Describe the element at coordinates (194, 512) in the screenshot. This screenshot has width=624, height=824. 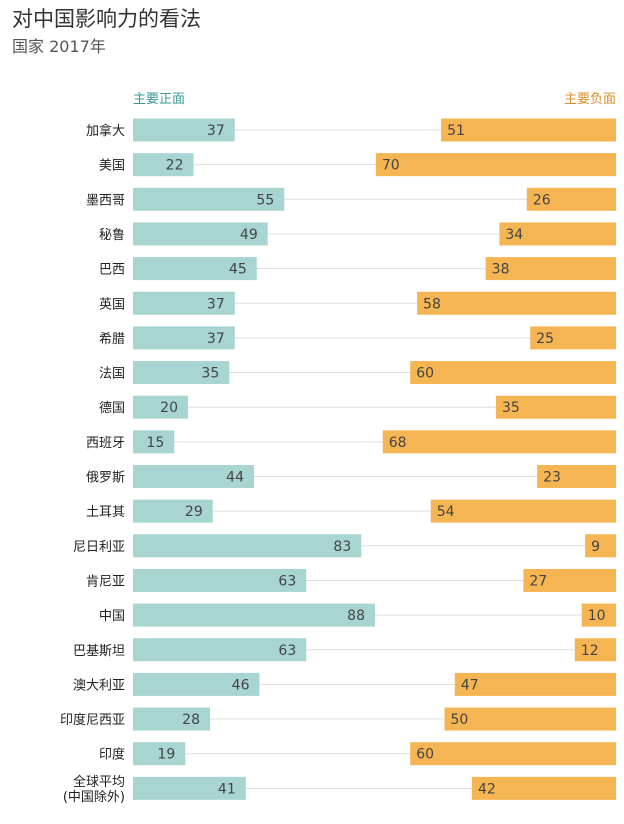
I see `positive-value-label: 29` at that location.